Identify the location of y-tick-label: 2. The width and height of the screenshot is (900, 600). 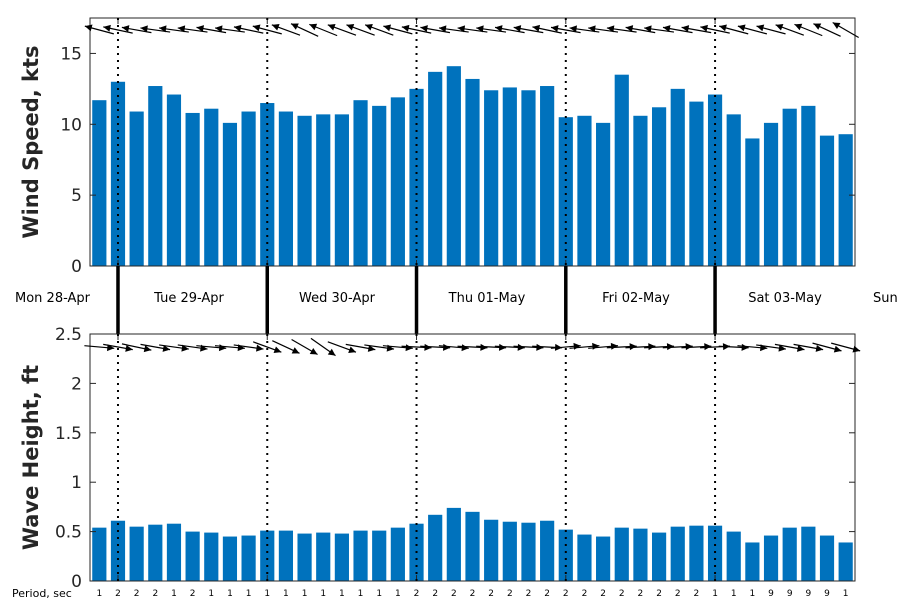
(76, 384).